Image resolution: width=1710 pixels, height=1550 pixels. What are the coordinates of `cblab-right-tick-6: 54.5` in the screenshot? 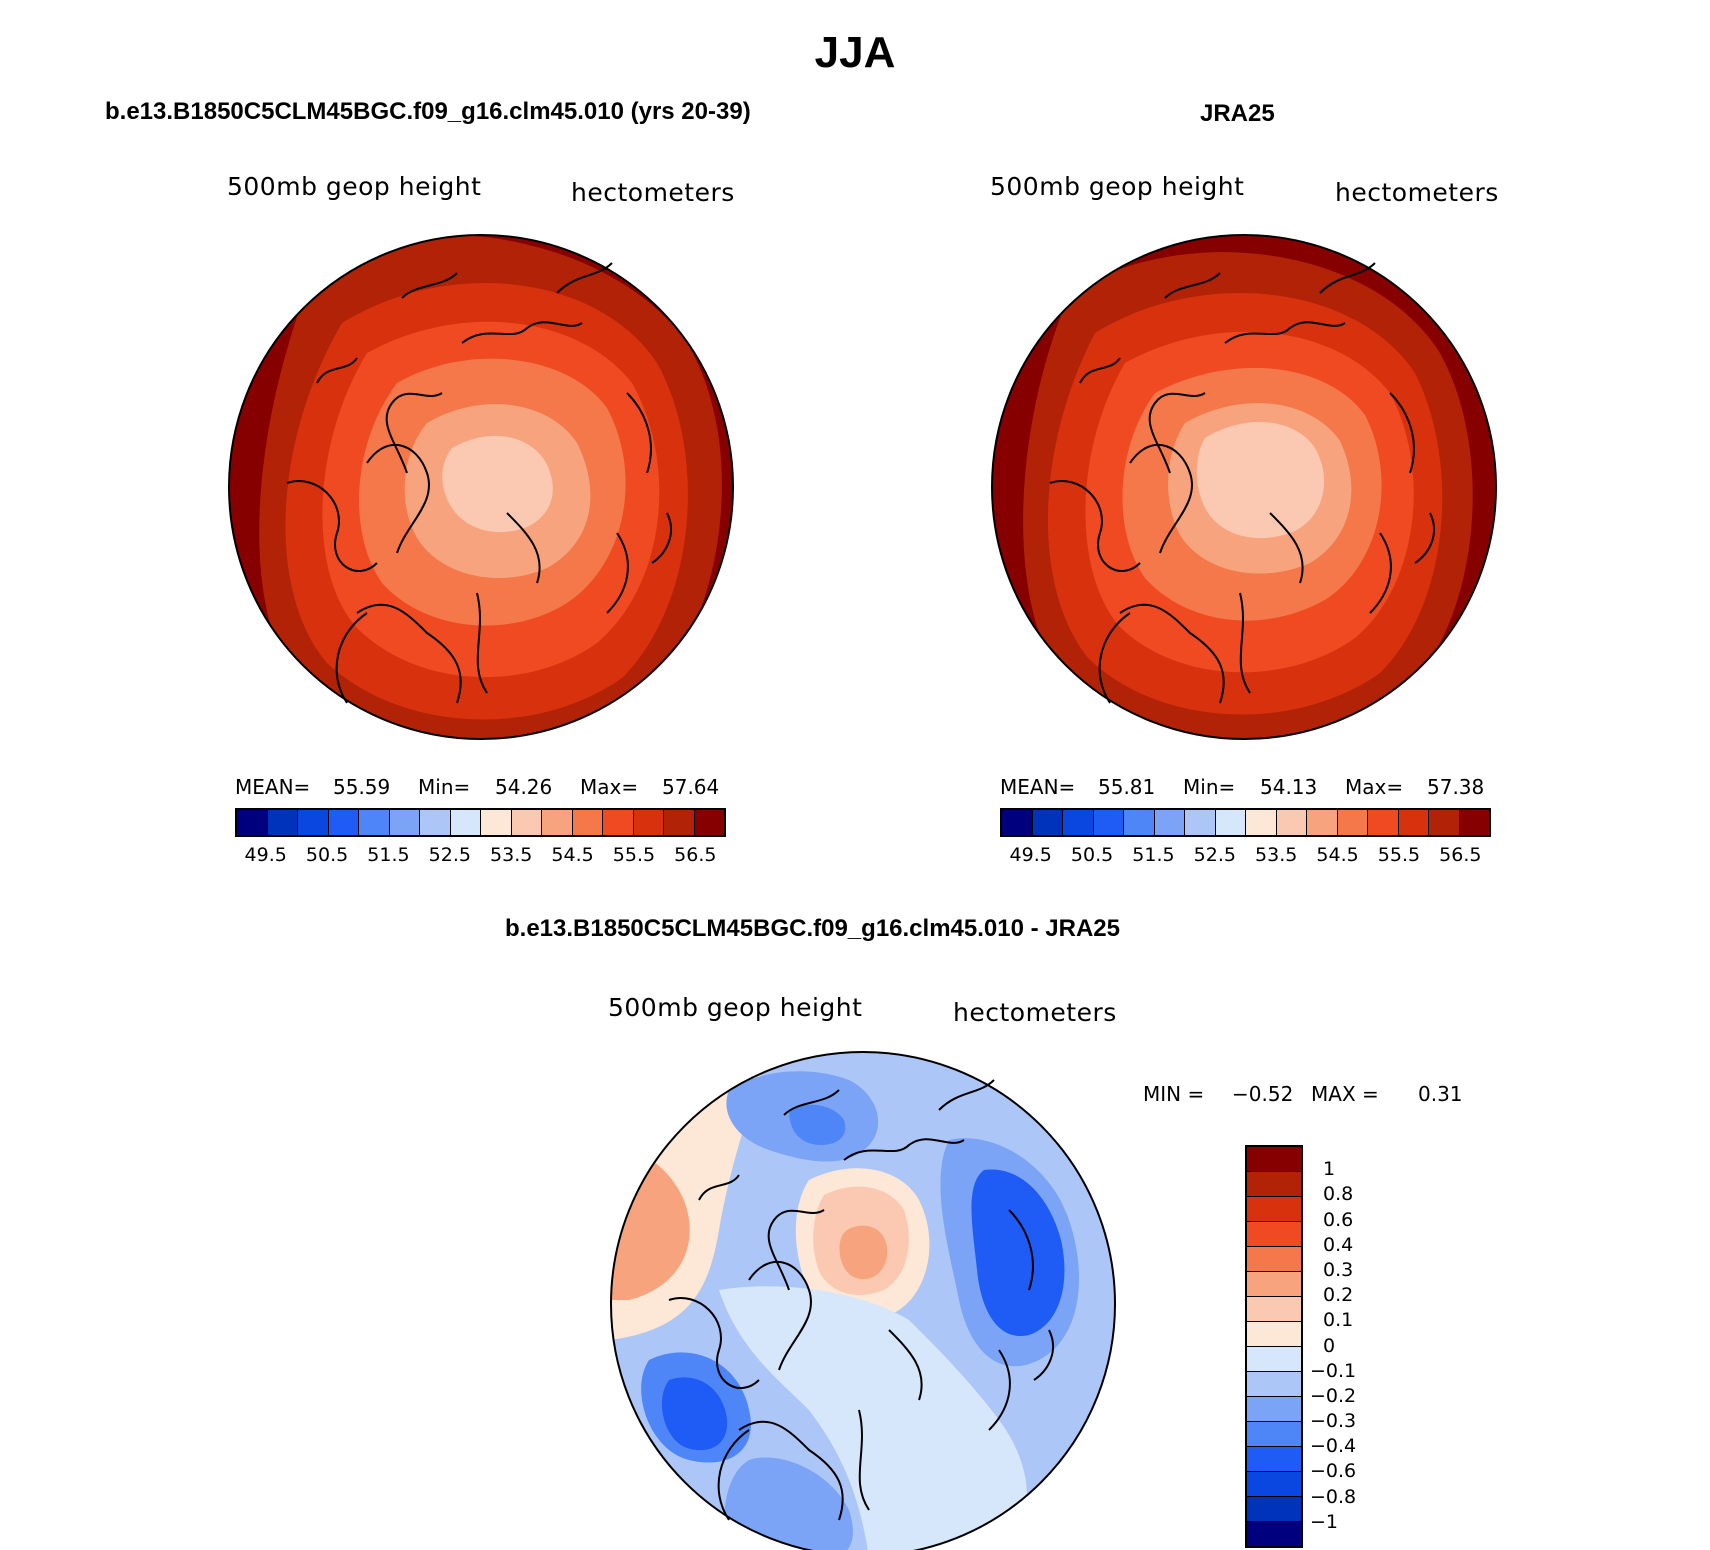 It's located at (1337, 855).